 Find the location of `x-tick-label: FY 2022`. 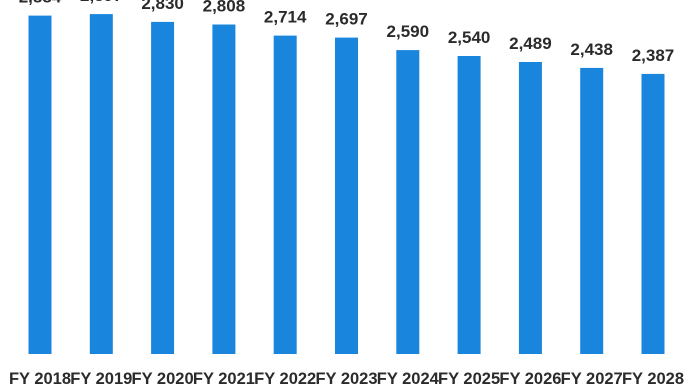

x-tick-label: FY 2022 is located at coordinates (285, 379).